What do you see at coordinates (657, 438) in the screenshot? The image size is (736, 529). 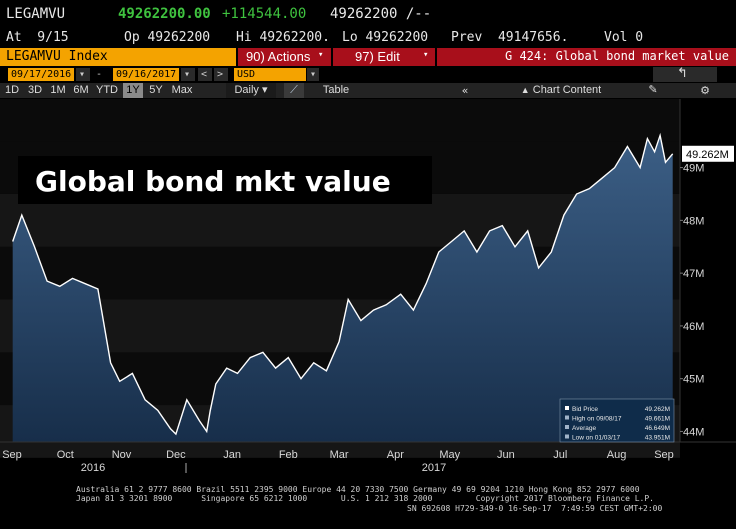 I see `legend-value: 43.951M` at bounding box center [657, 438].